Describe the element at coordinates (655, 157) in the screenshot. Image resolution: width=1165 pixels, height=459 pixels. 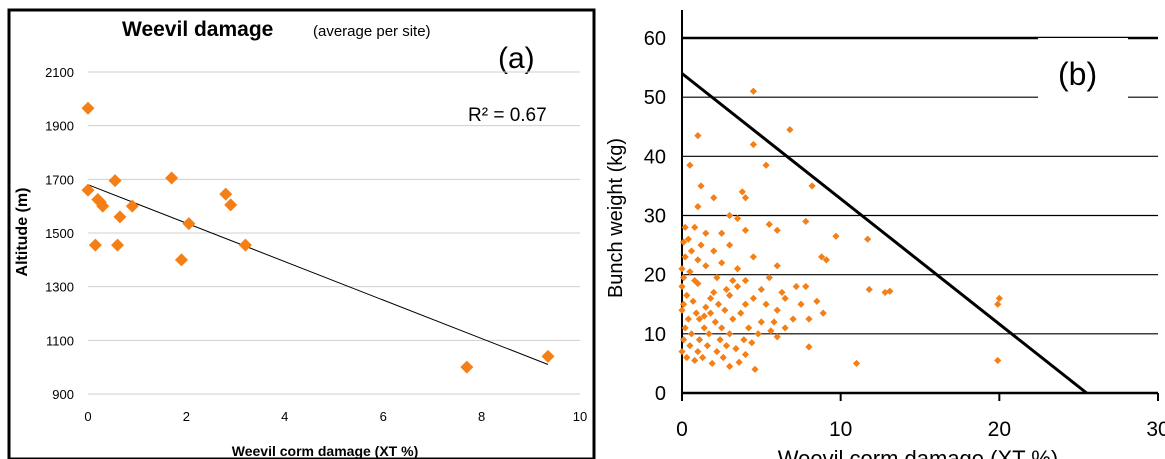
I see `y-tick-label: 40` at that location.